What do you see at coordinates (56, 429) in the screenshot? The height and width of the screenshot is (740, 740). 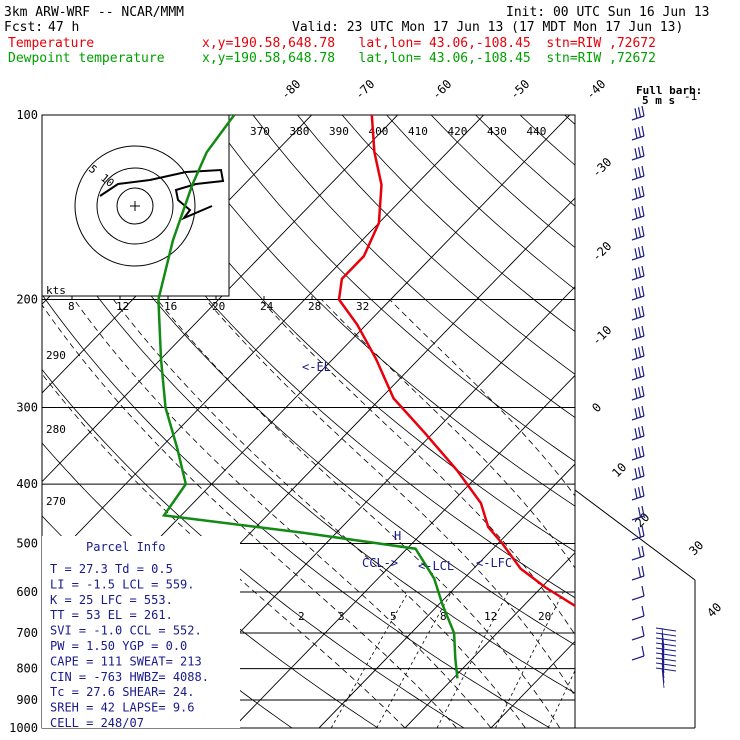 I see `theta-label-left: 280` at bounding box center [56, 429].